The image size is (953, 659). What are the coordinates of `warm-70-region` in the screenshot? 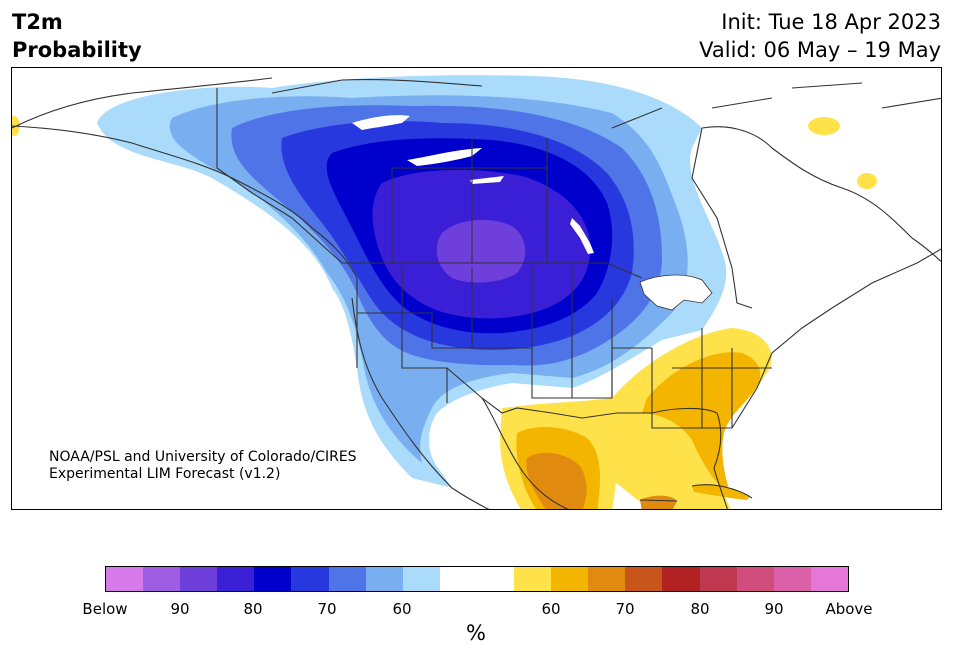 It's located at (701, 422).